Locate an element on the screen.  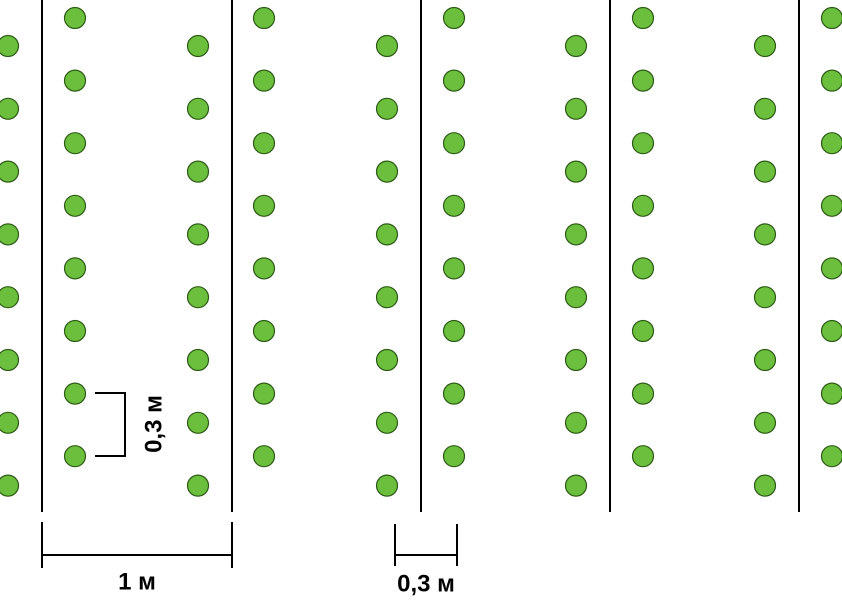
bed-gap-dimension: 0,3 м is located at coordinates (426, 560).